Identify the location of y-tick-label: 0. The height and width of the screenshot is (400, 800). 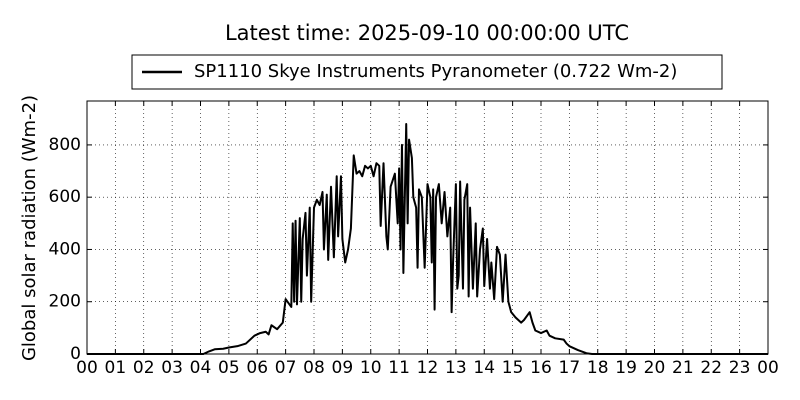
(75, 354).